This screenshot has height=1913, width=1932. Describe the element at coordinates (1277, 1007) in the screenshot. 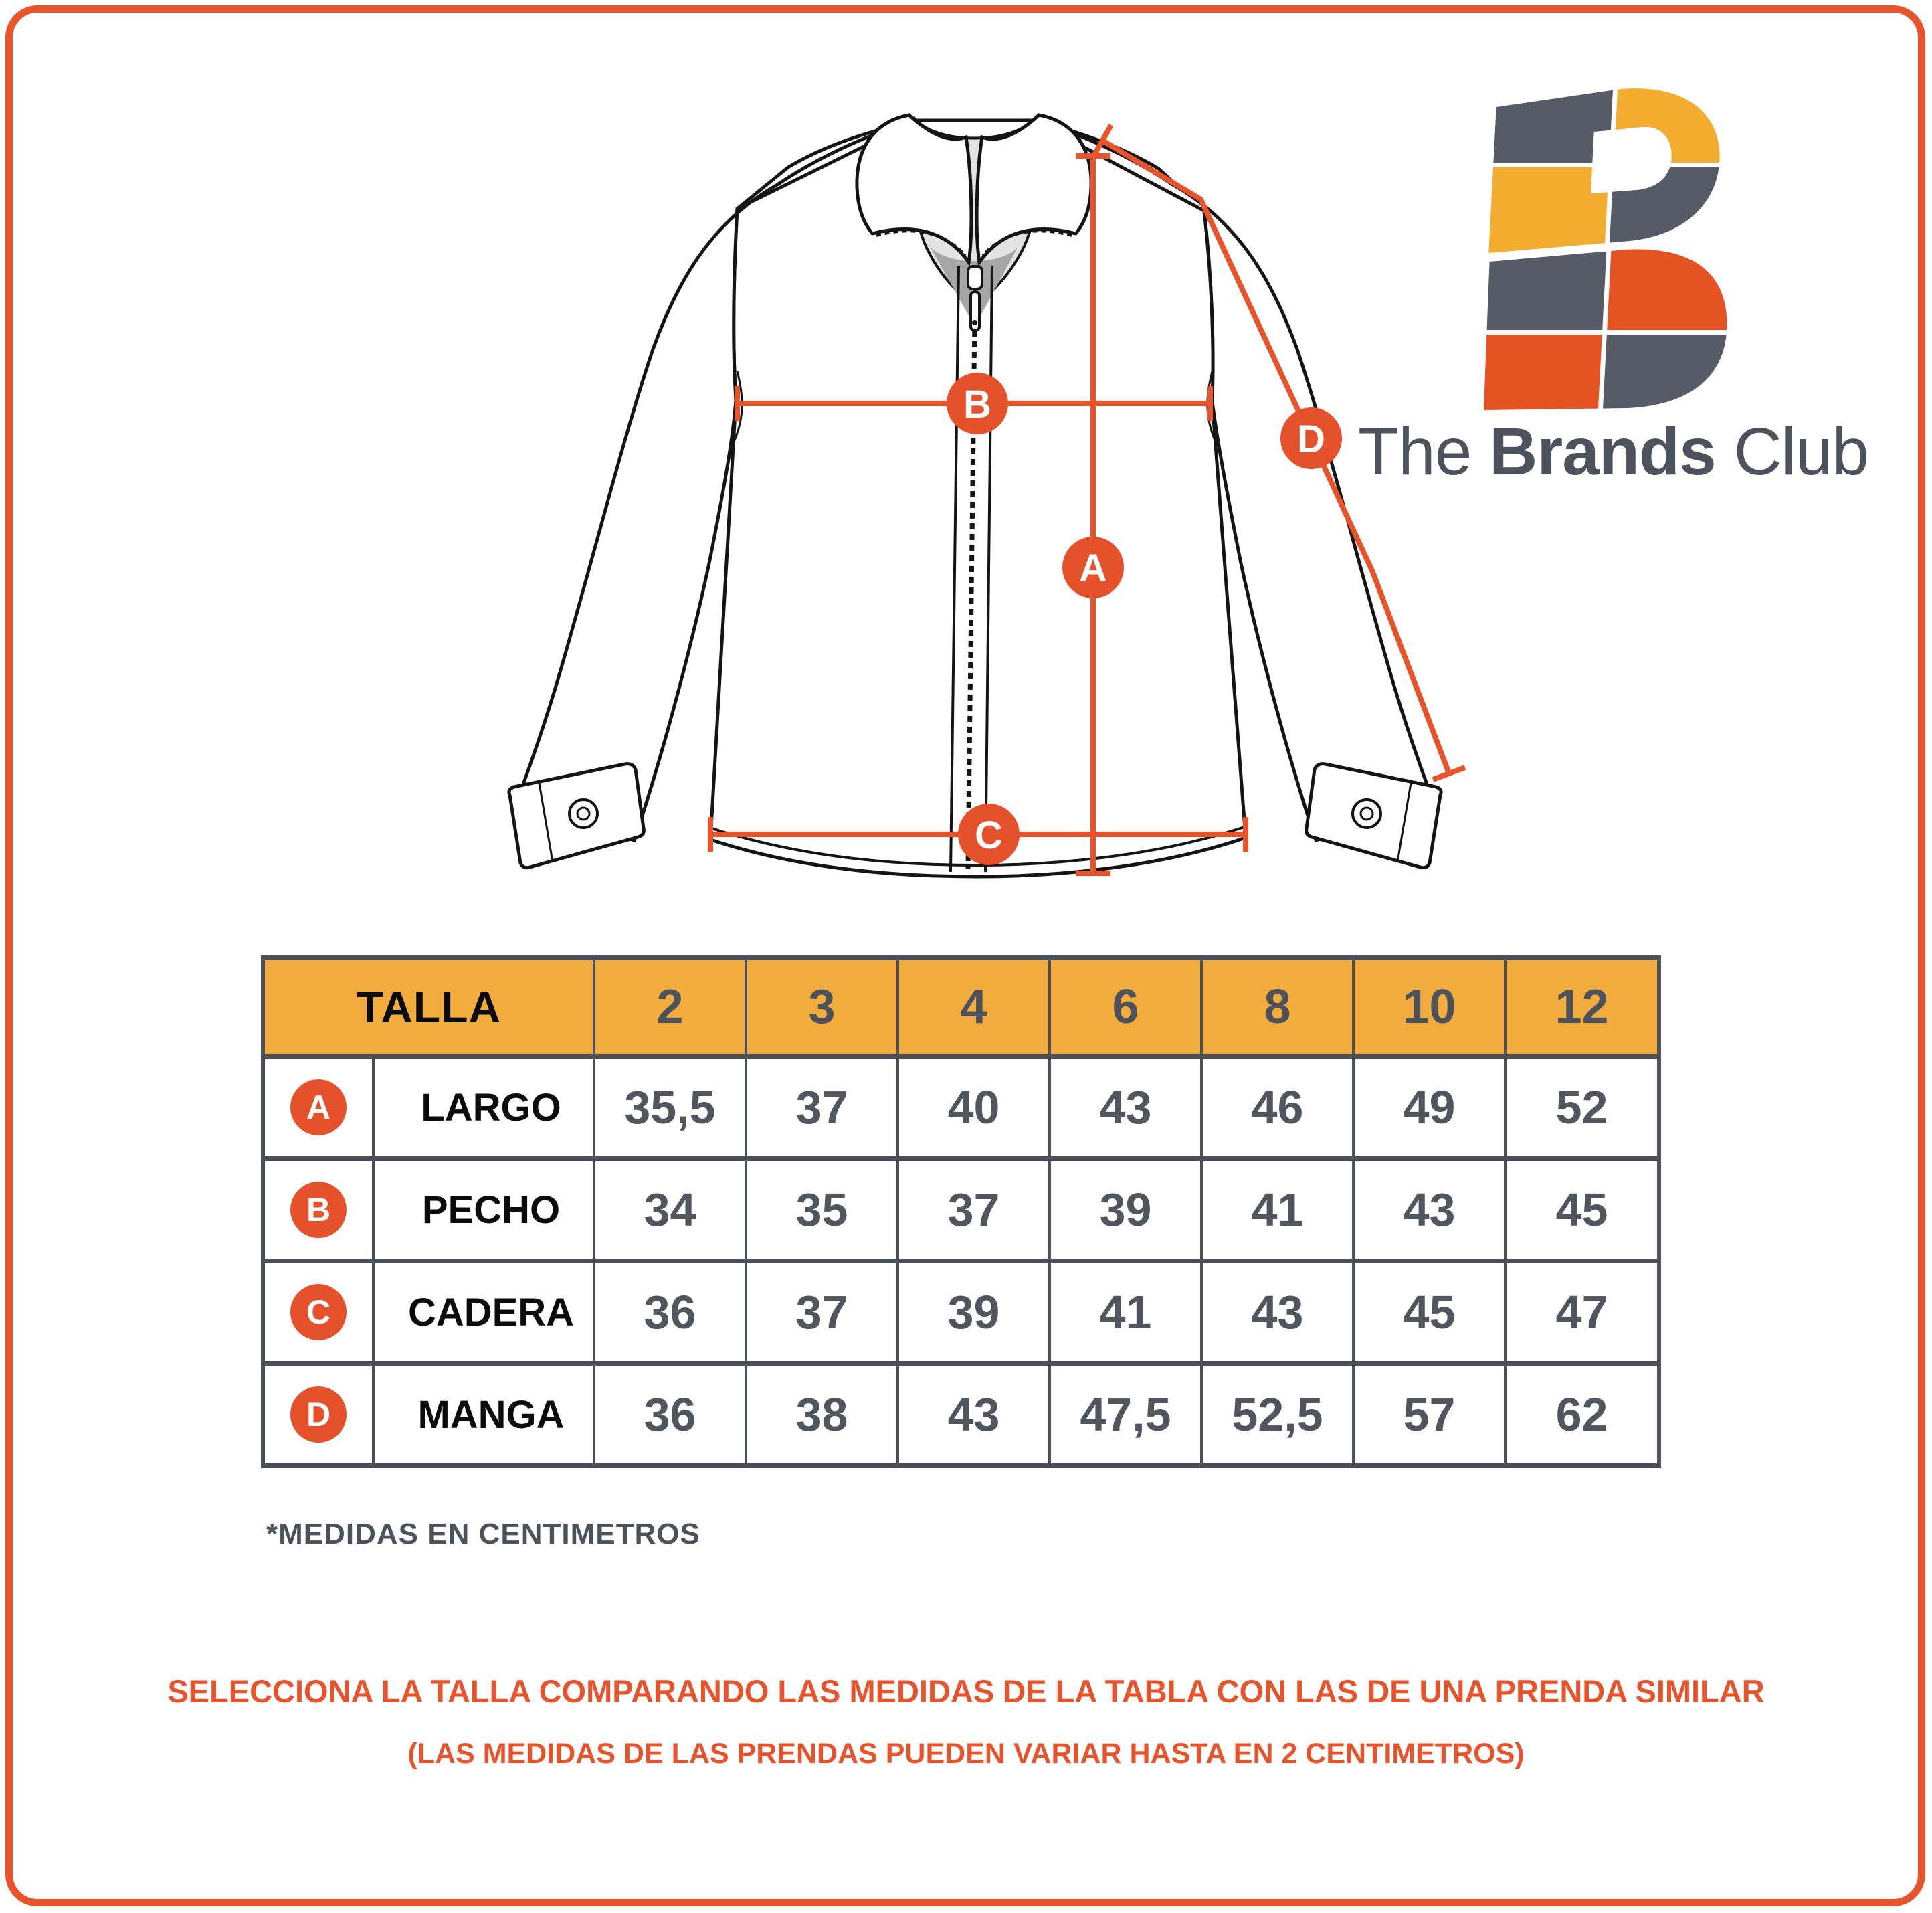

I see `size-col-header: 8` at that location.